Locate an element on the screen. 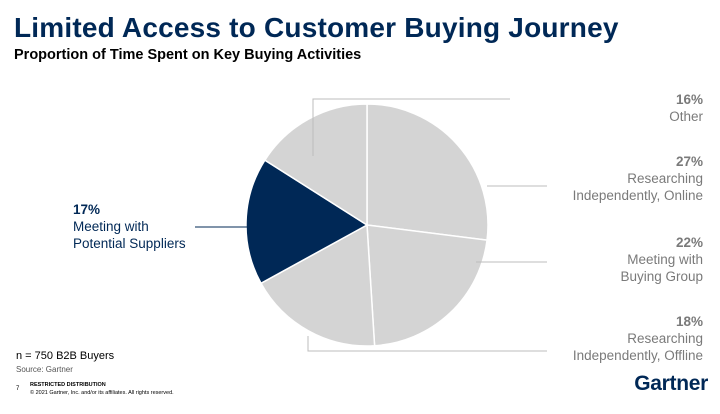  label-online: 27% Researching Independently, Online is located at coordinates (638, 178).